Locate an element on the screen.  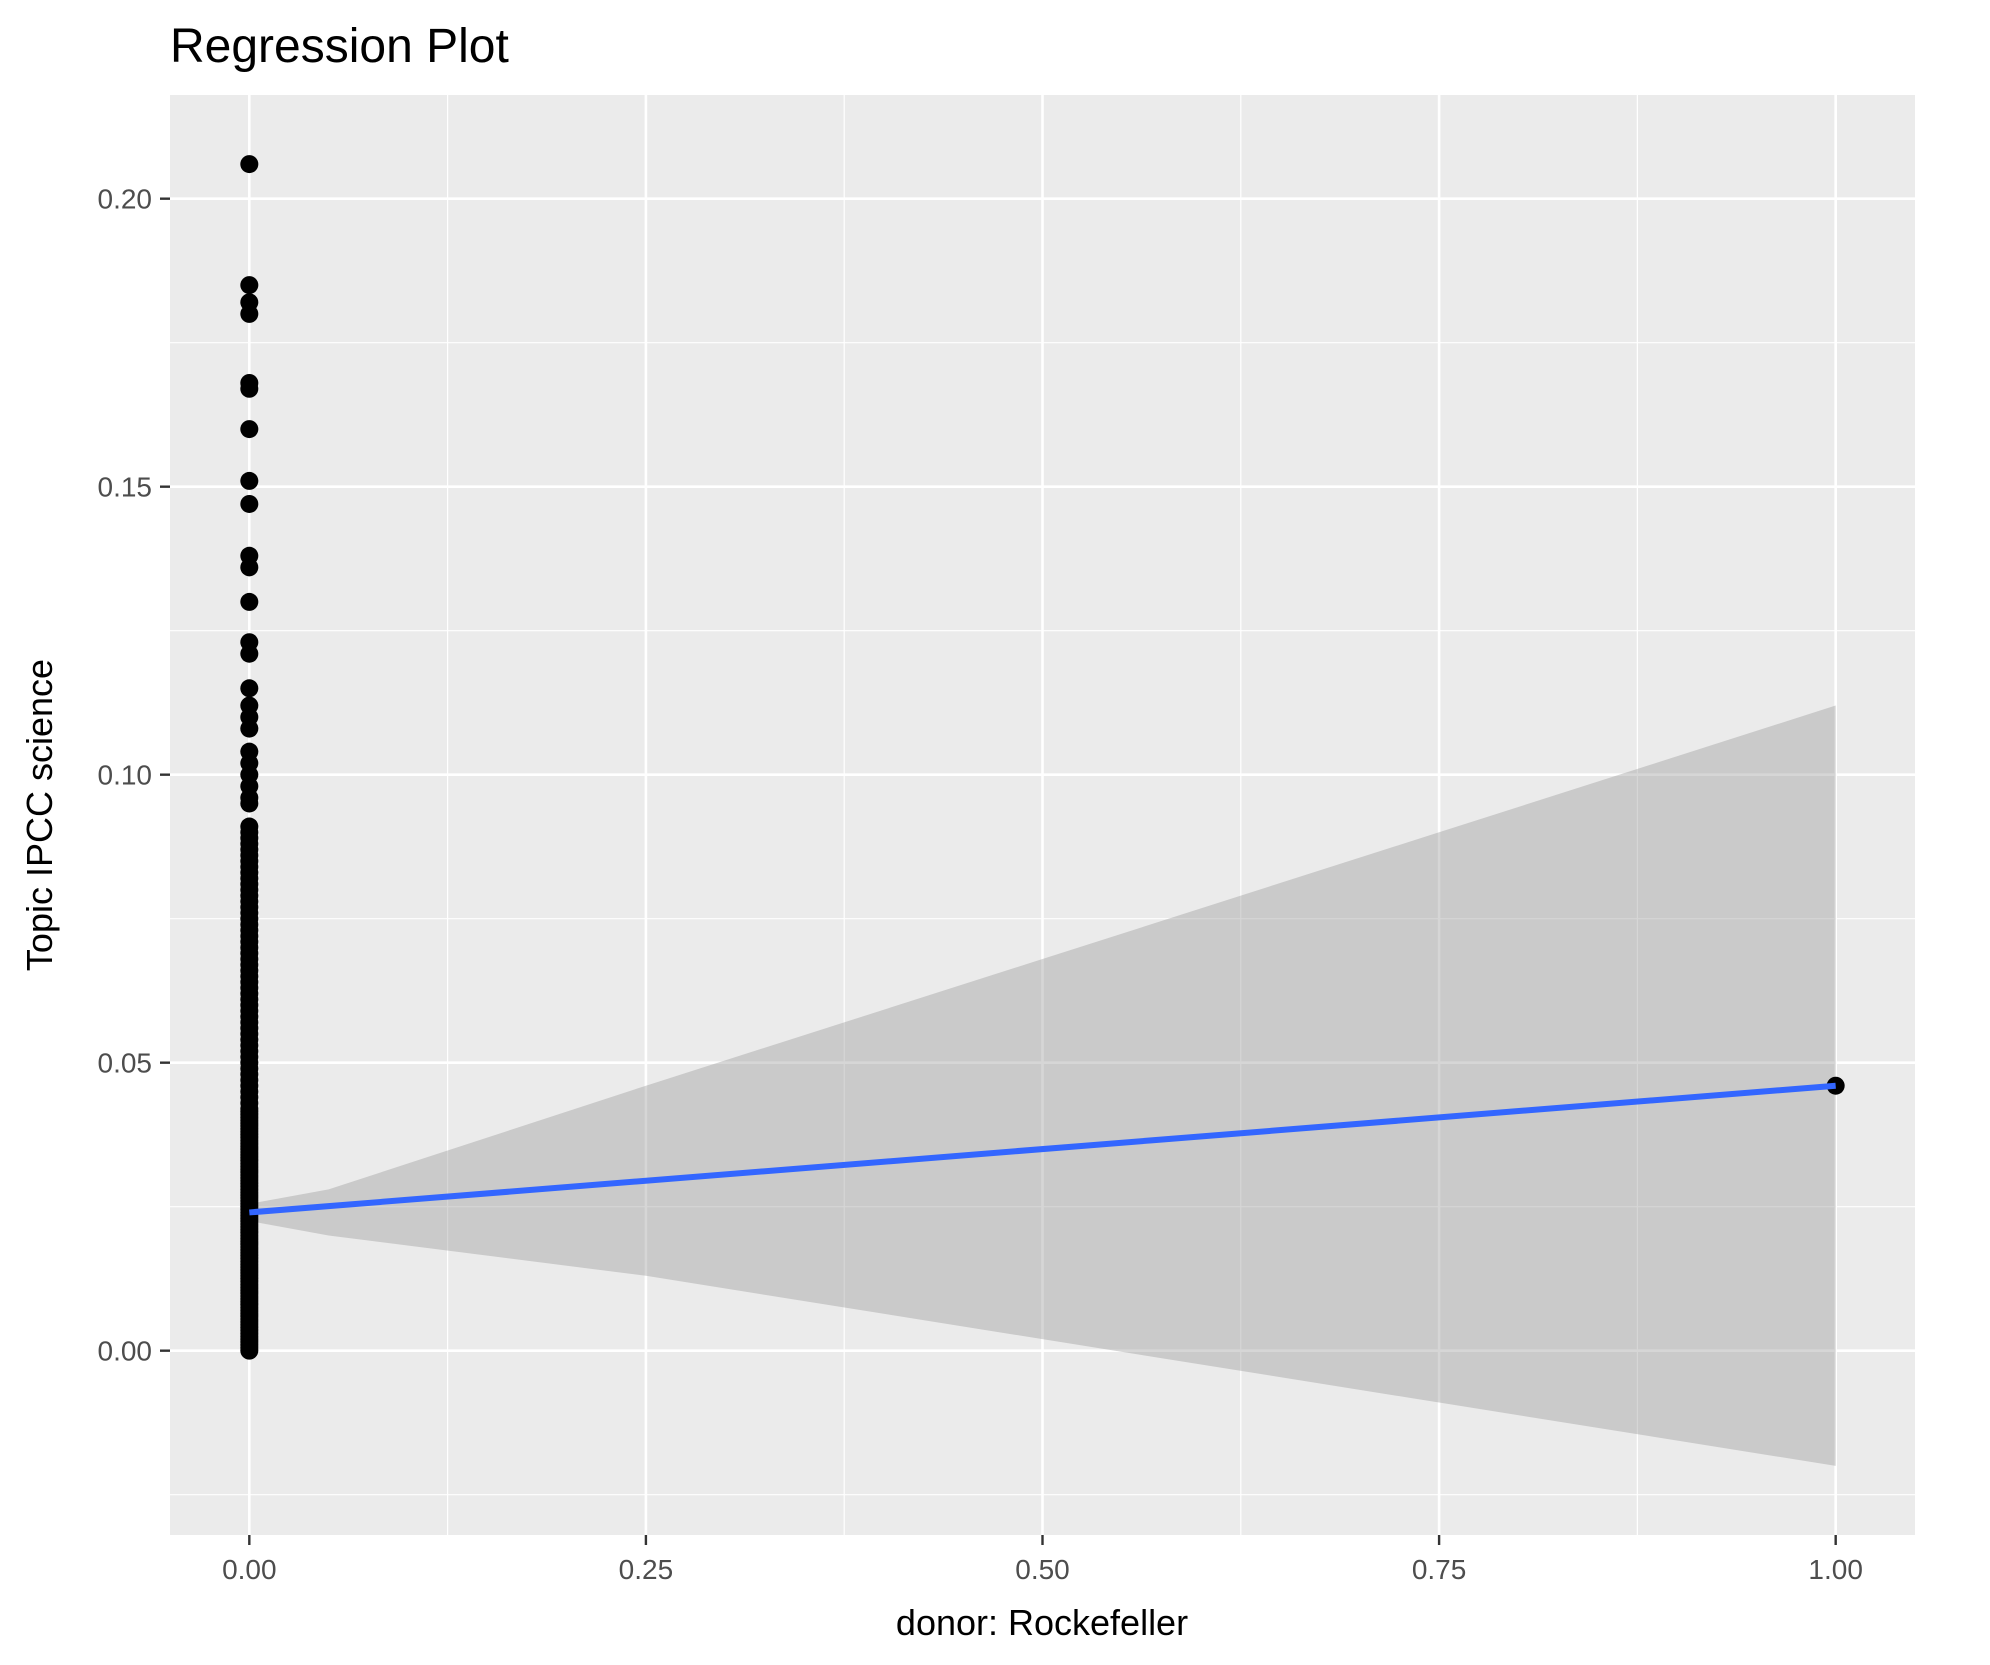
regression-line is located at coordinates (1042, 1149).